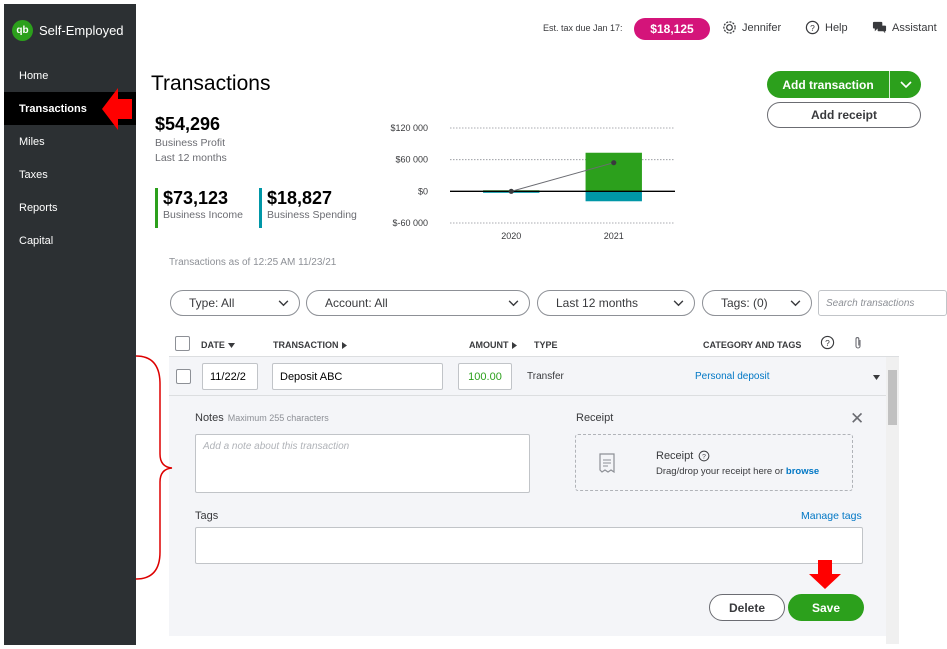 The height and width of the screenshot is (649, 947). What do you see at coordinates (230, 376) in the screenshot?
I see `date-input: 11/22/2` at bounding box center [230, 376].